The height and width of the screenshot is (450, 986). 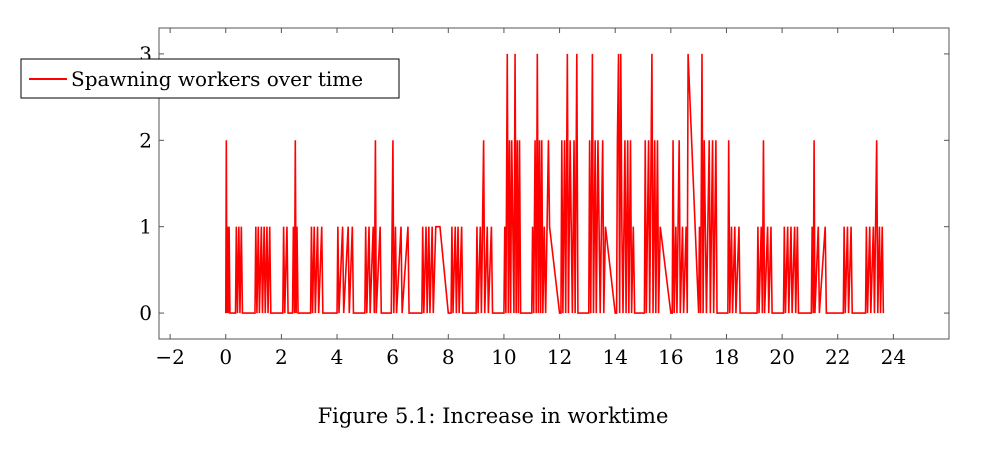 What do you see at coordinates (559, 357) in the screenshot?
I see `x-tick-label: 12` at bounding box center [559, 357].